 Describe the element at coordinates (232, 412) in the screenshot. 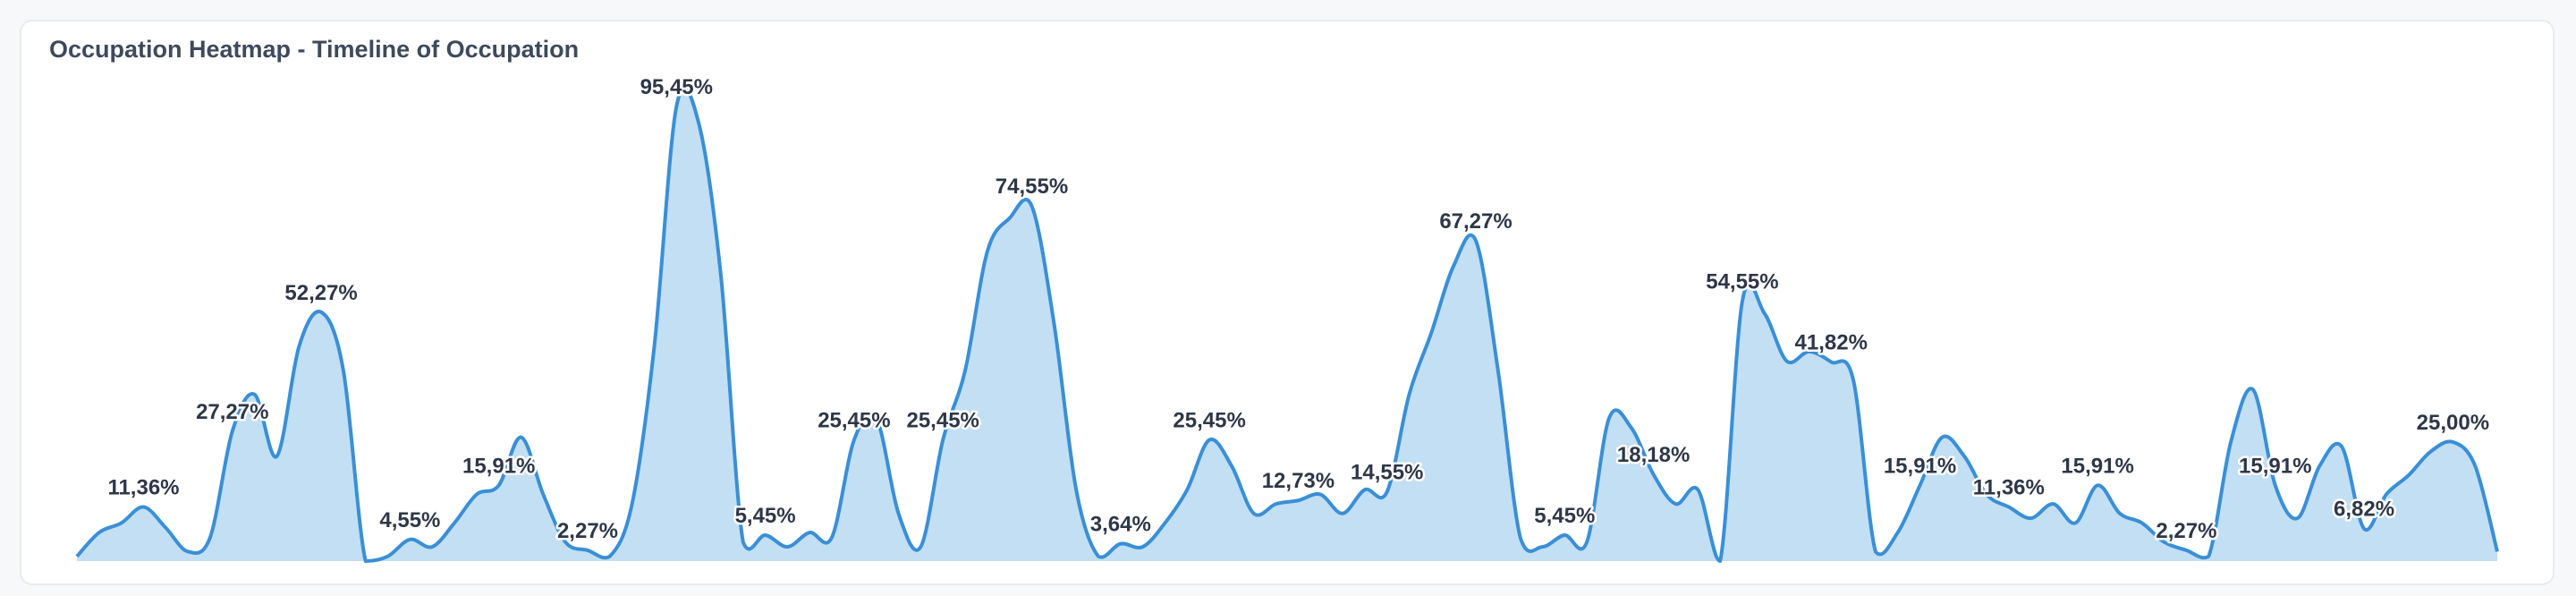

I see `data-label: 27,27%` at that location.